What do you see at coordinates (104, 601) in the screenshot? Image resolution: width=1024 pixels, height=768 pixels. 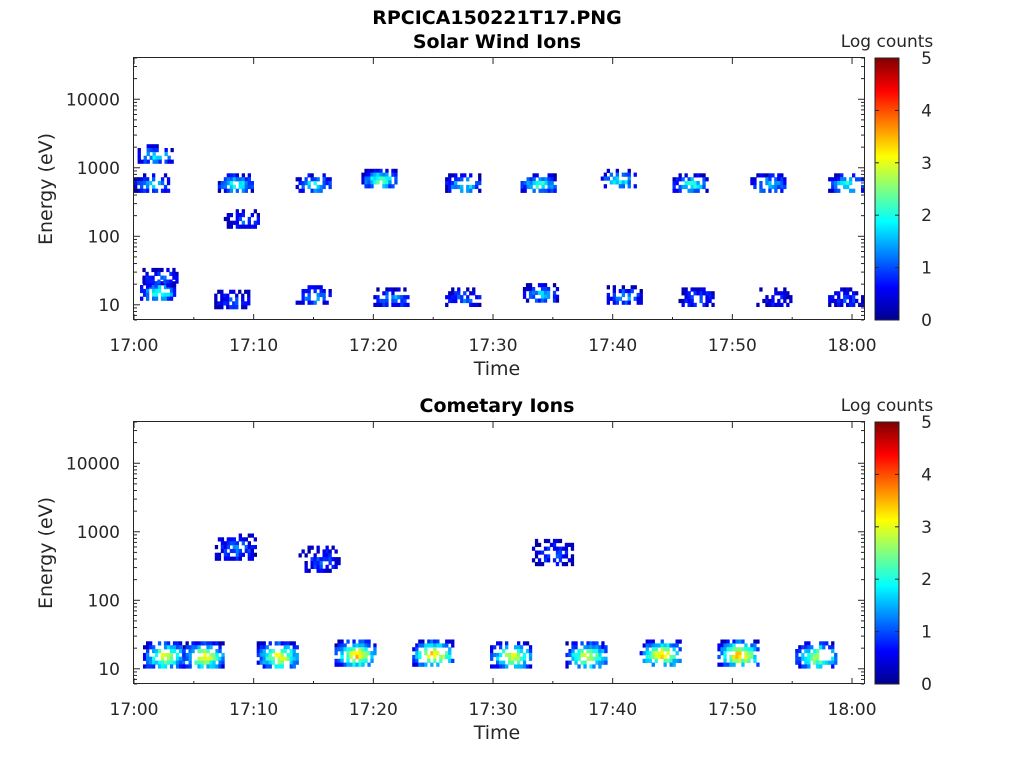 I see `y-tick-label: 100` at bounding box center [104, 601].